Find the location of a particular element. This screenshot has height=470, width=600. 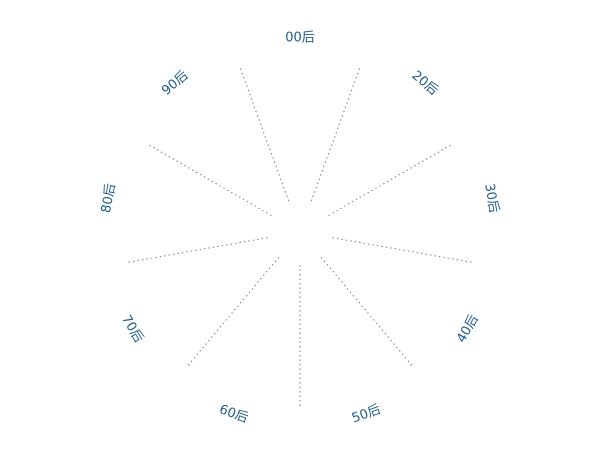

radar-category-label: 80后 is located at coordinates (109, 198).